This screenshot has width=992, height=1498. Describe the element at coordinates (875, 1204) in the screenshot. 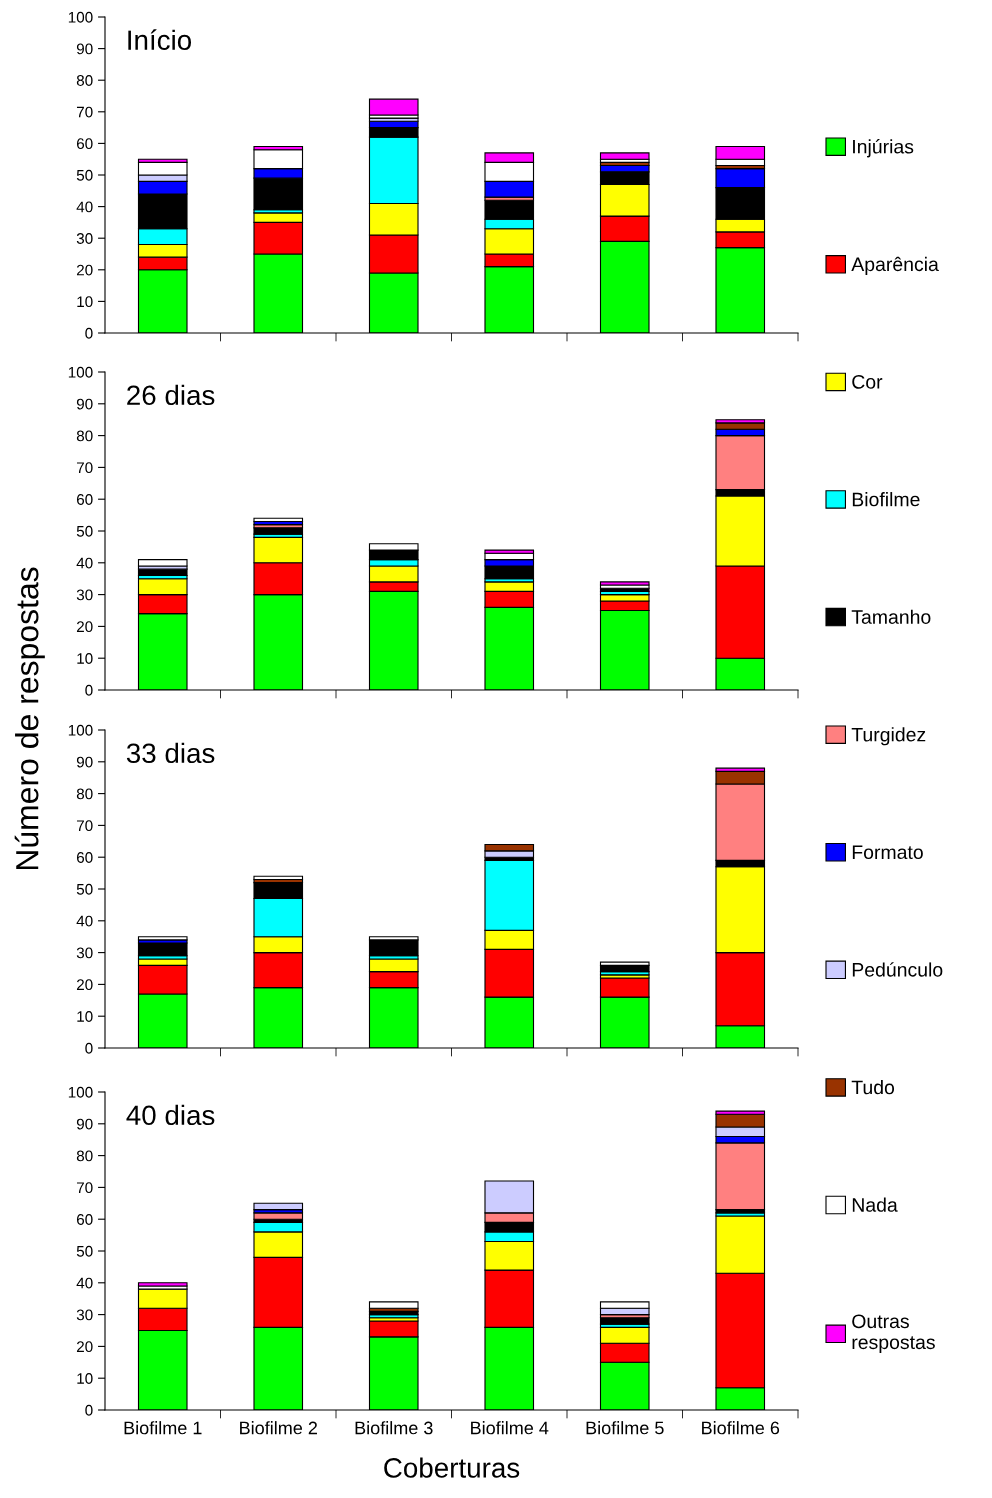

I see `legend-label: Nada` at that location.